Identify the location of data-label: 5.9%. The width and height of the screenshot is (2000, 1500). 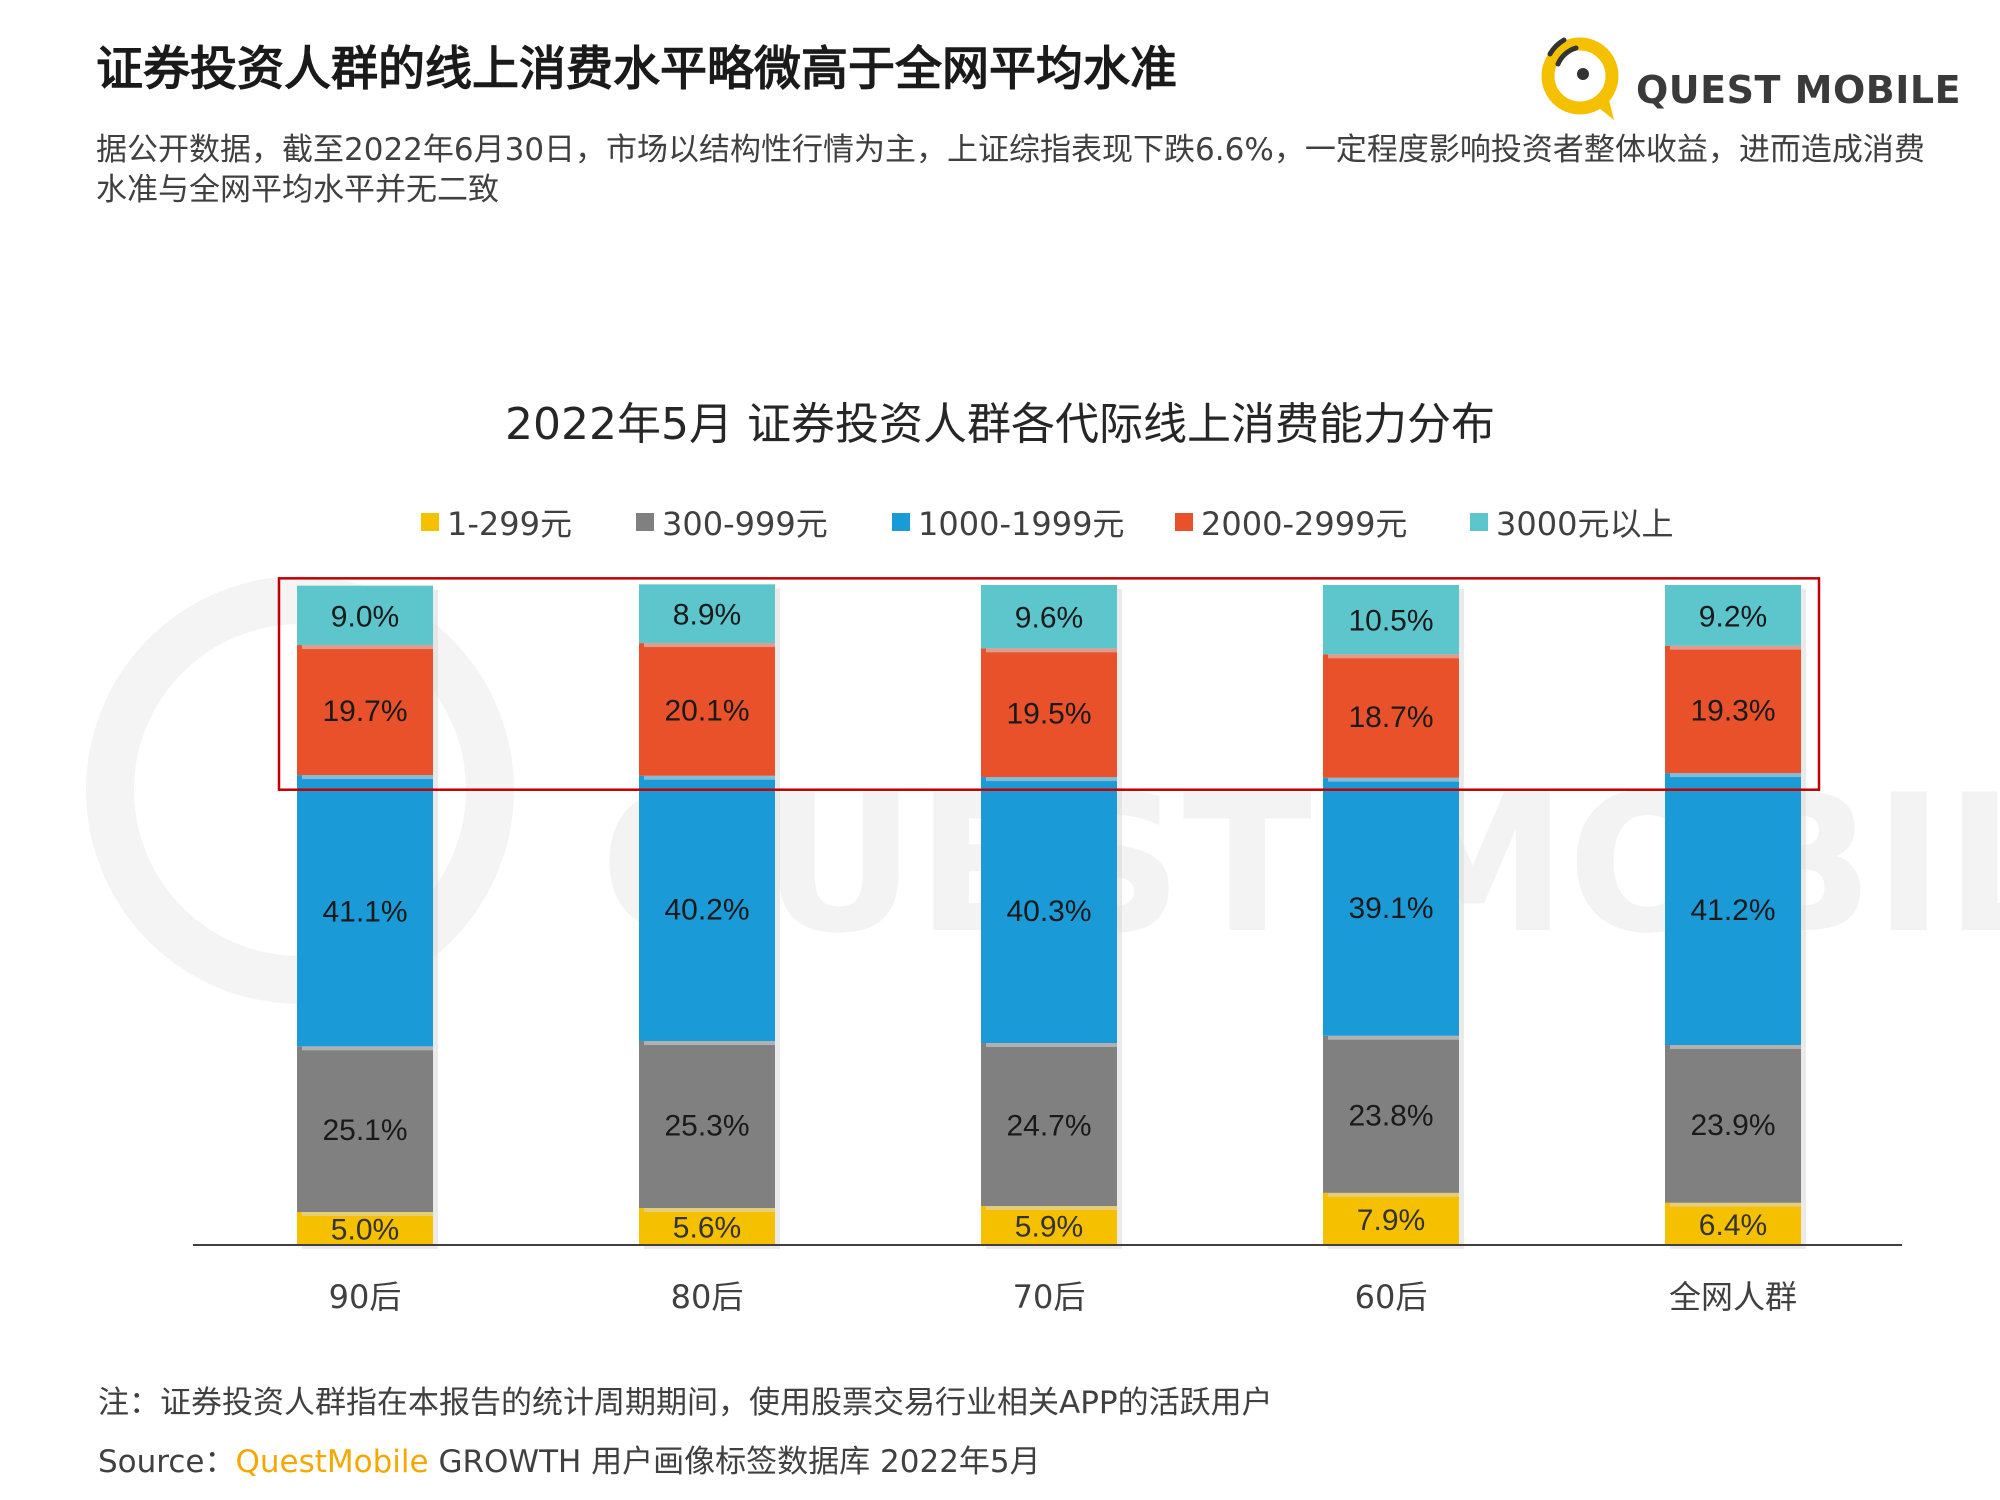
(1049, 1227).